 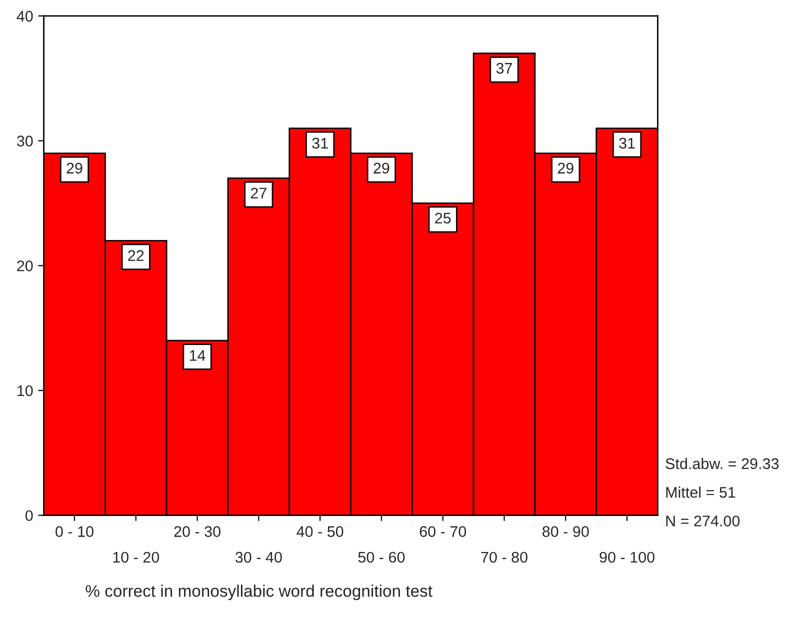 I want to click on y-tick-label: 20, so click(x=25, y=266).